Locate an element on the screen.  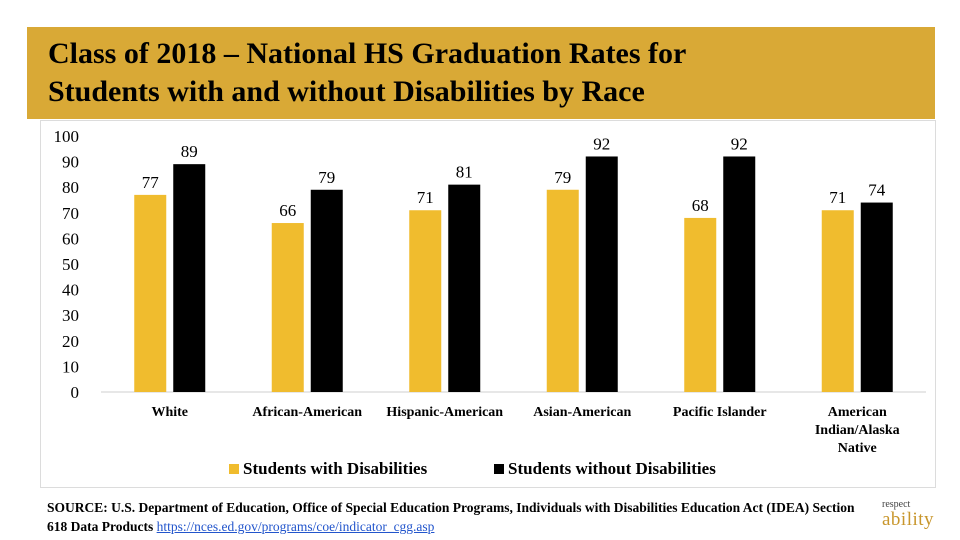
data-label: 68 is located at coordinates (700, 205).